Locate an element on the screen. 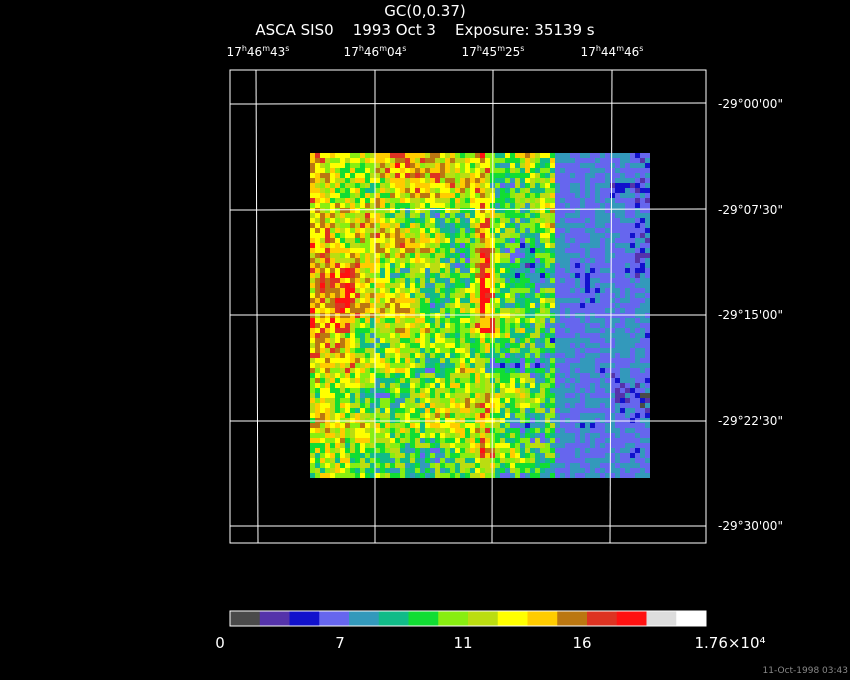 This screenshot has height=680, width=850. colorbar is located at coordinates (468, 618).